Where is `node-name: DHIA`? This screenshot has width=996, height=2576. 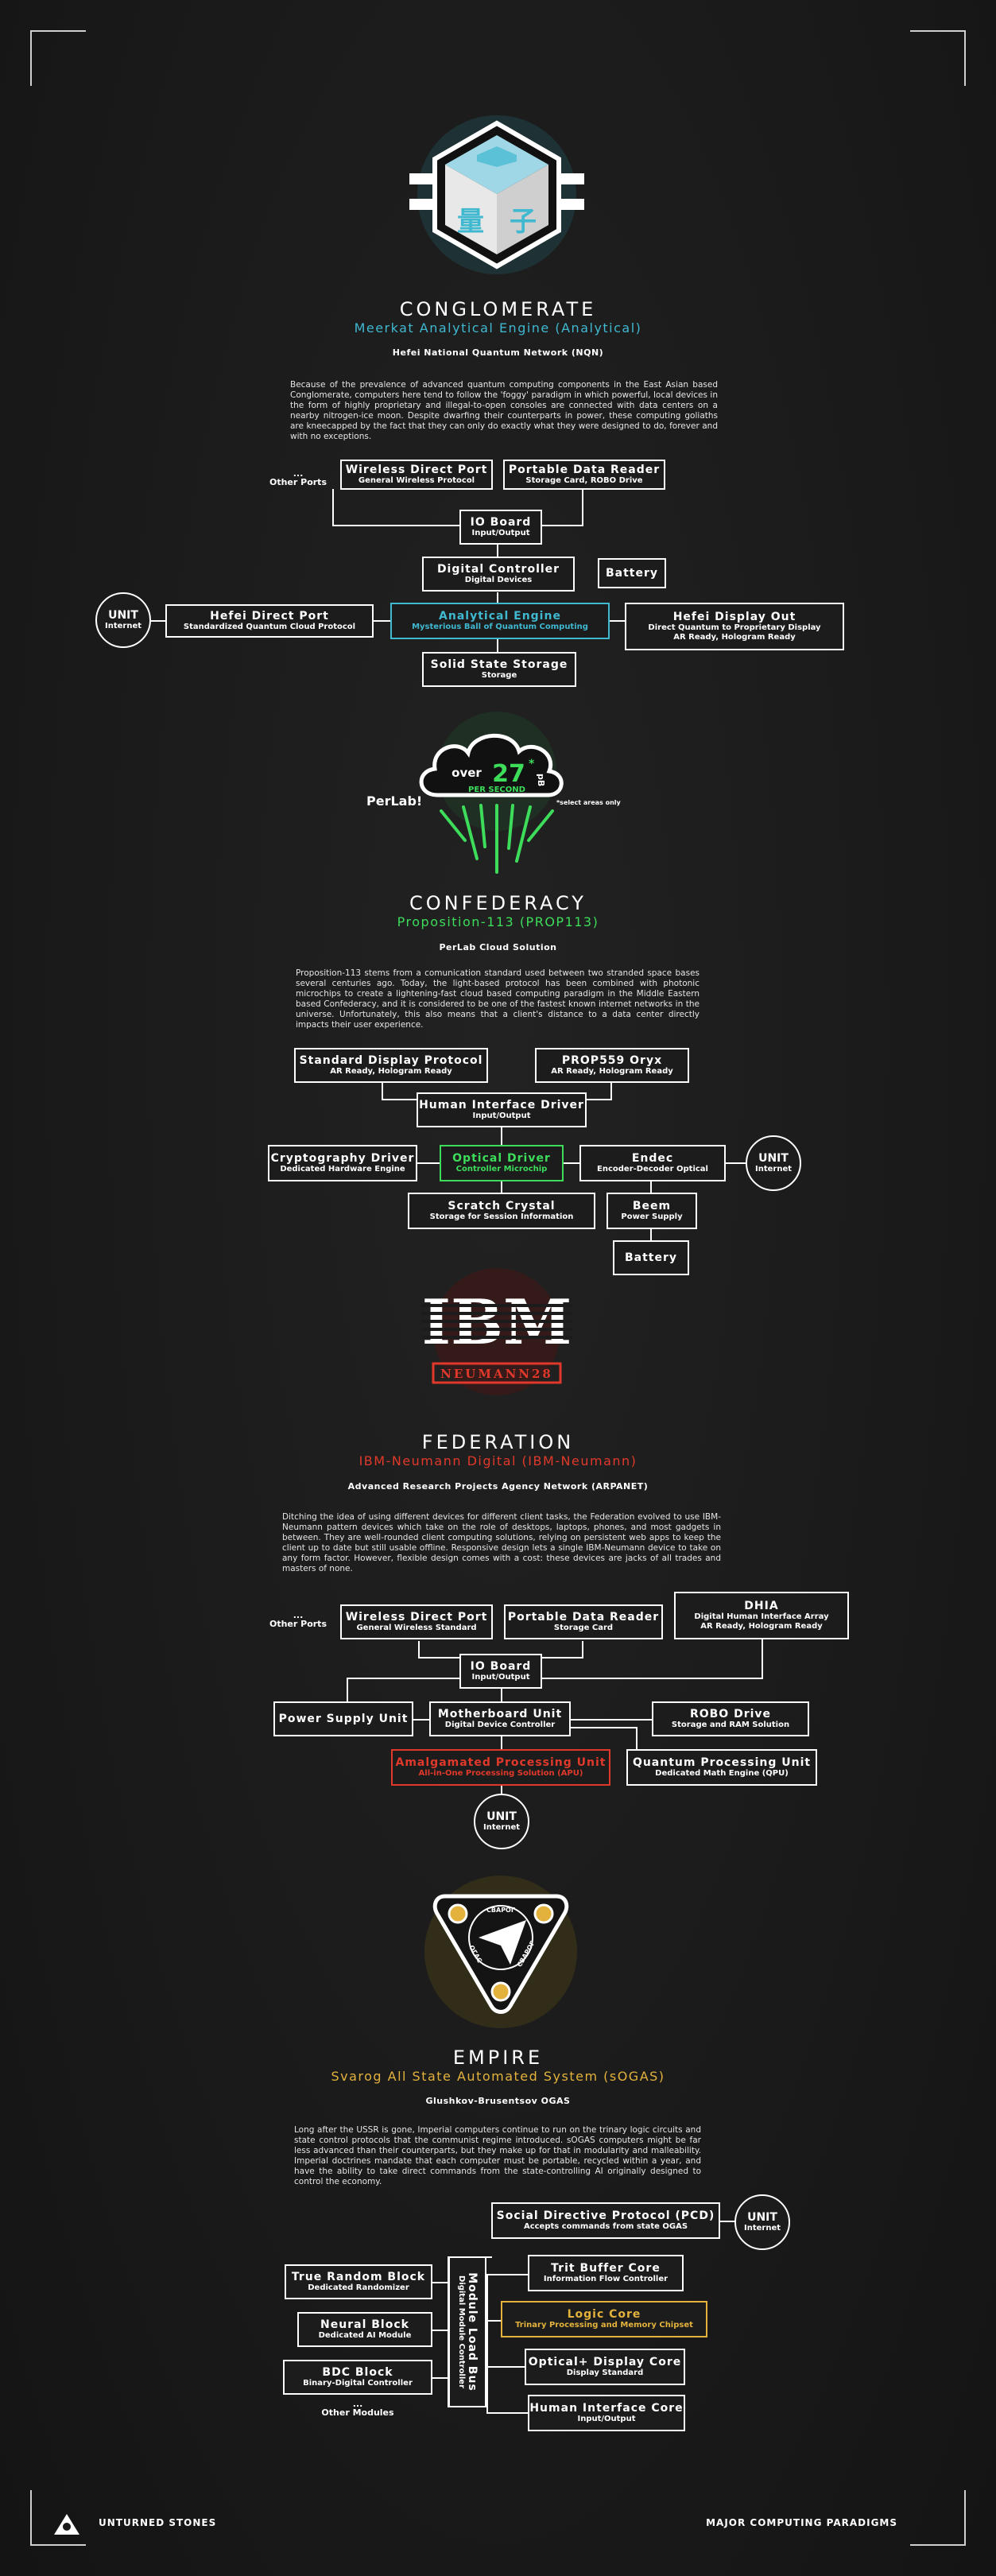
node-name: DHIA is located at coordinates (761, 1606).